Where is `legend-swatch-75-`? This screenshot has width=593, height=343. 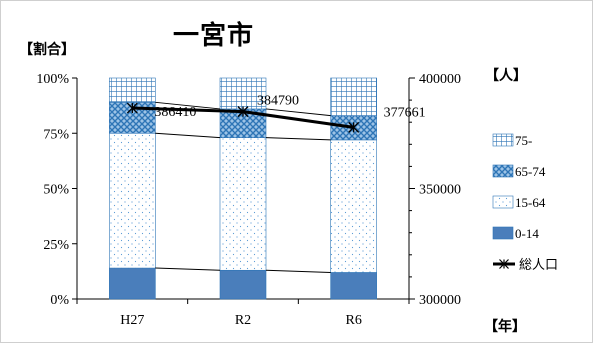
legend-swatch-75- is located at coordinates (503, 140).